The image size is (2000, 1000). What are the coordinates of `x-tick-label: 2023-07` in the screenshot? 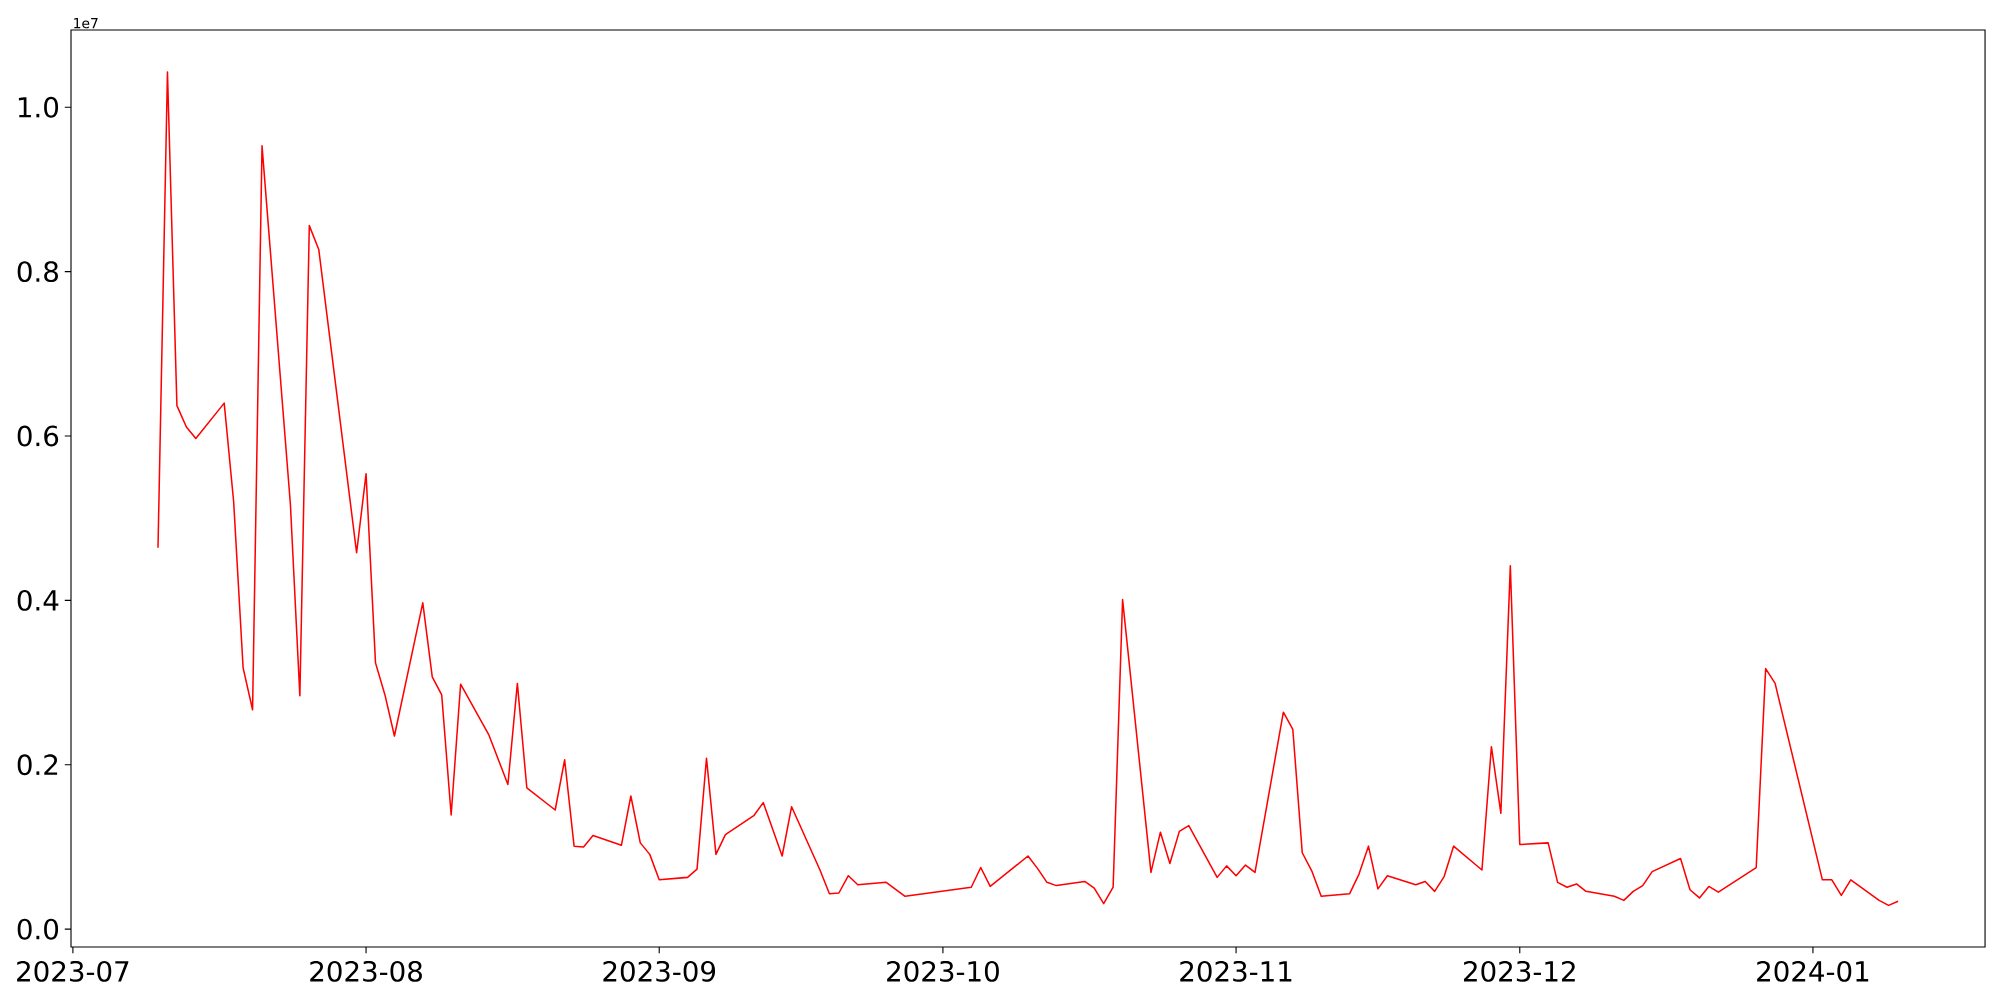 It's located at (73, 971).